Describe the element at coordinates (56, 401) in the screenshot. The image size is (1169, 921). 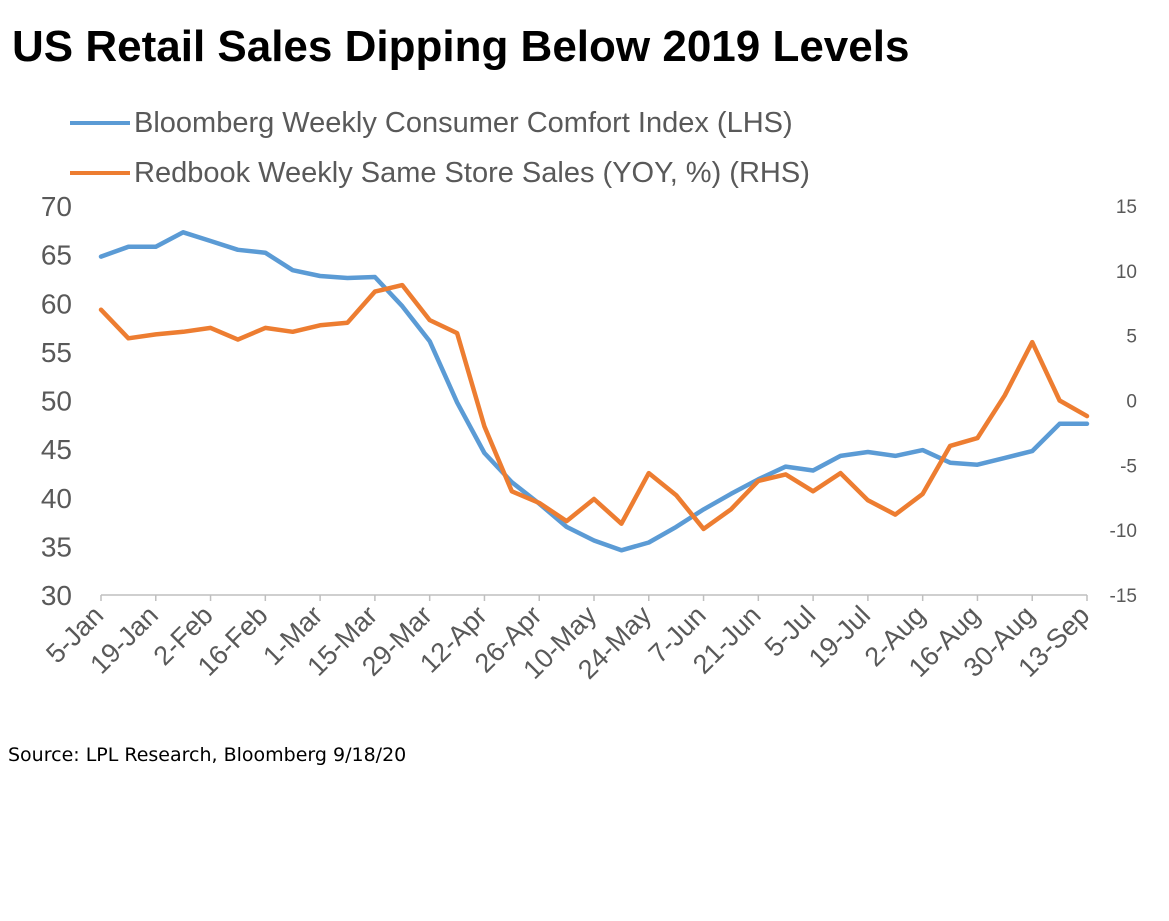
I see `y-left-tick-label: 50` at that location.